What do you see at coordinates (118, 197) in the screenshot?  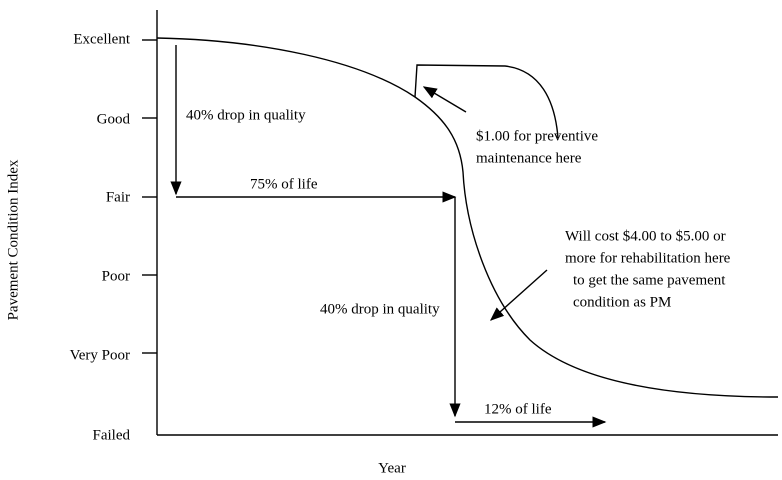 I see `level: Fair` at bounding box center [118, 197].